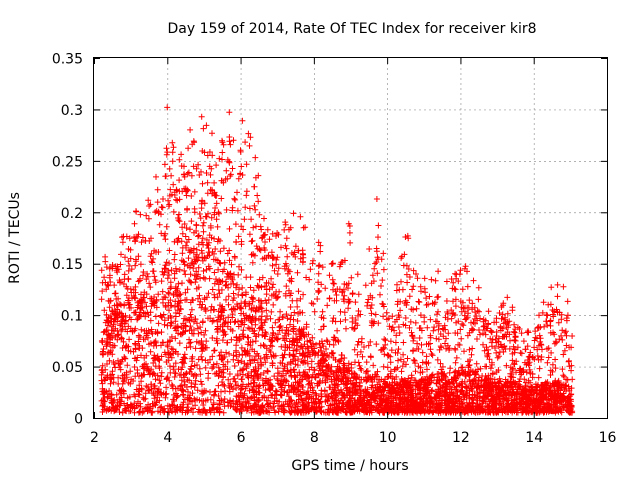  Describe the element at coordinates (461, 438) in the screenshot. I see `x-tick-label: 12` at that location.